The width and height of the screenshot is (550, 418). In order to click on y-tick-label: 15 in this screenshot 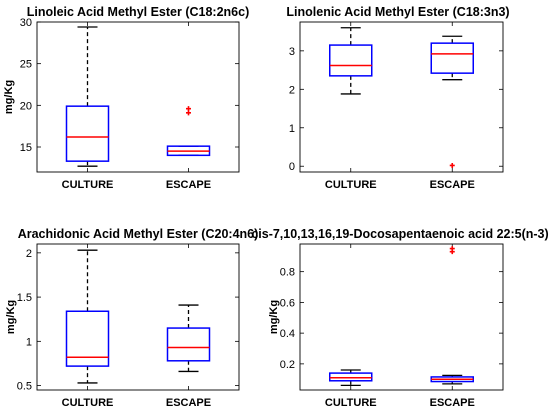, I will do `click(26, 148)`.